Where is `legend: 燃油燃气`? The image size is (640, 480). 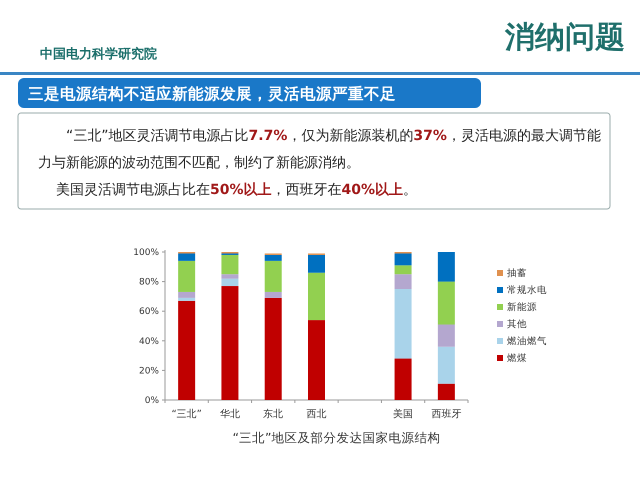
legend: 燃油燃气 is located at coordinates (527, 341).